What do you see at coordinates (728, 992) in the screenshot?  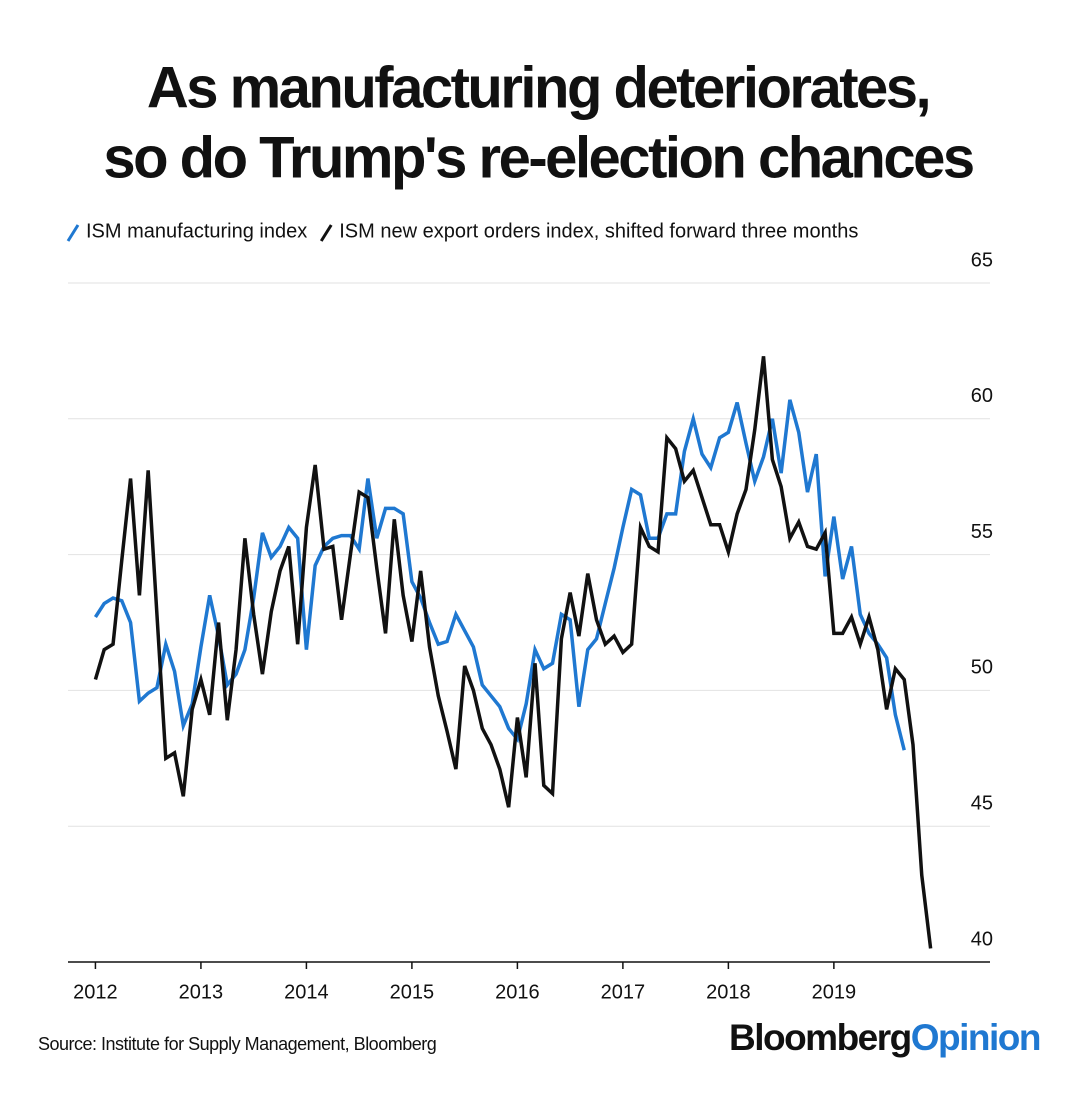 I see `x-tick-label: 2018` at bounding box center [728, 992].